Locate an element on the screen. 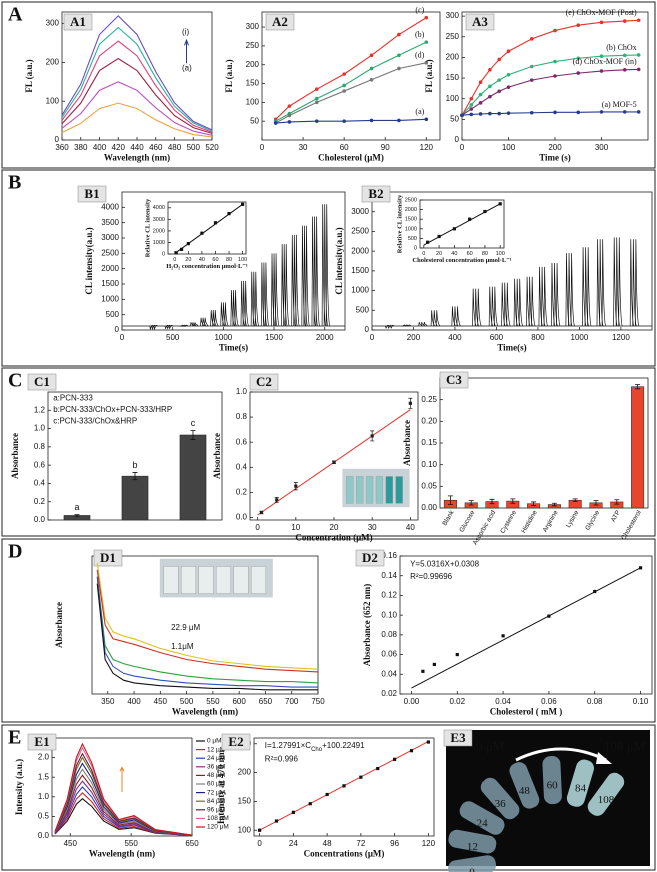  panel-label: B1 is located at coordinates (91, 193).